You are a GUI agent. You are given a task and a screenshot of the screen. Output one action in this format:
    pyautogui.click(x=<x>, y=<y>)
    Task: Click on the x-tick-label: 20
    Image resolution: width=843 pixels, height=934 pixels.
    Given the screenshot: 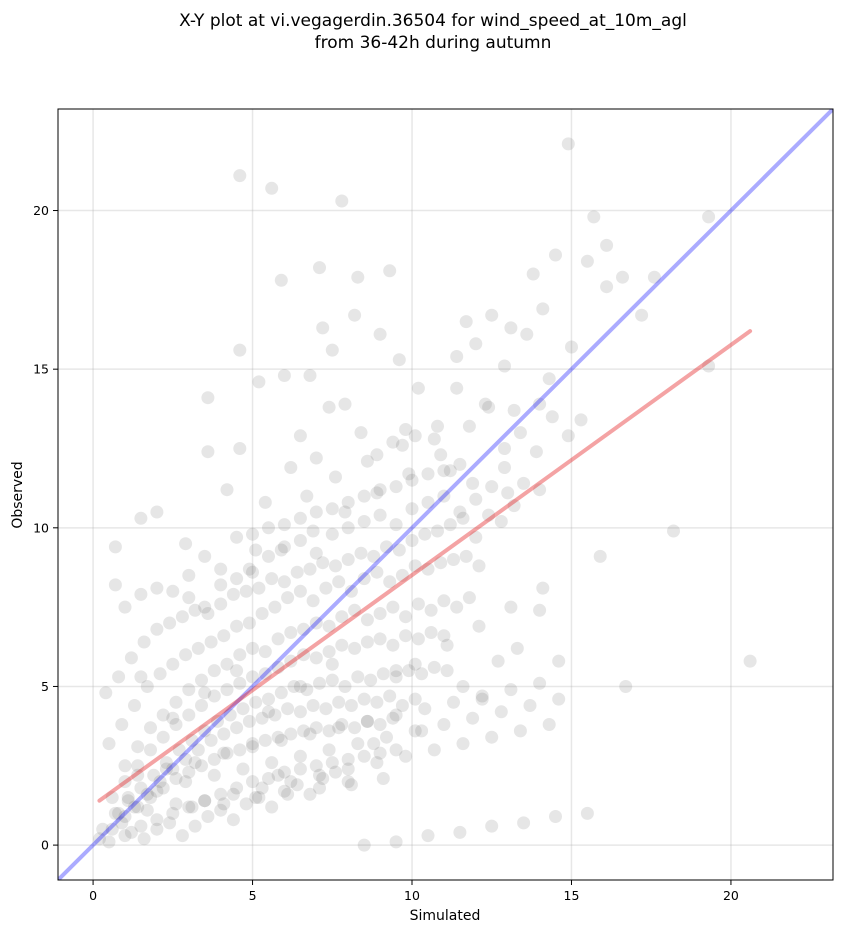 What is the action you would take?
    pyautogui.click(x=731, y=895)
    